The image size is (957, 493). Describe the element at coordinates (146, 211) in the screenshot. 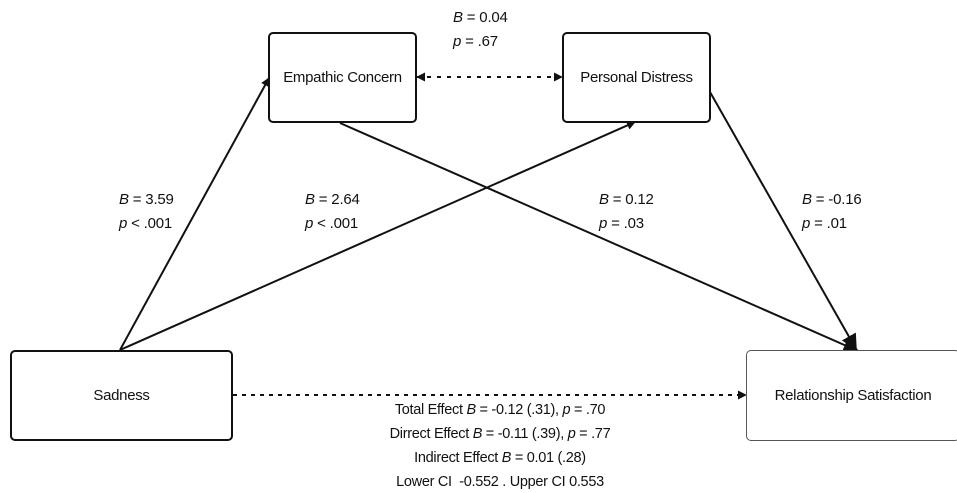

I see `label-sadness-ec: B = 3.59 p < .001` at that location.